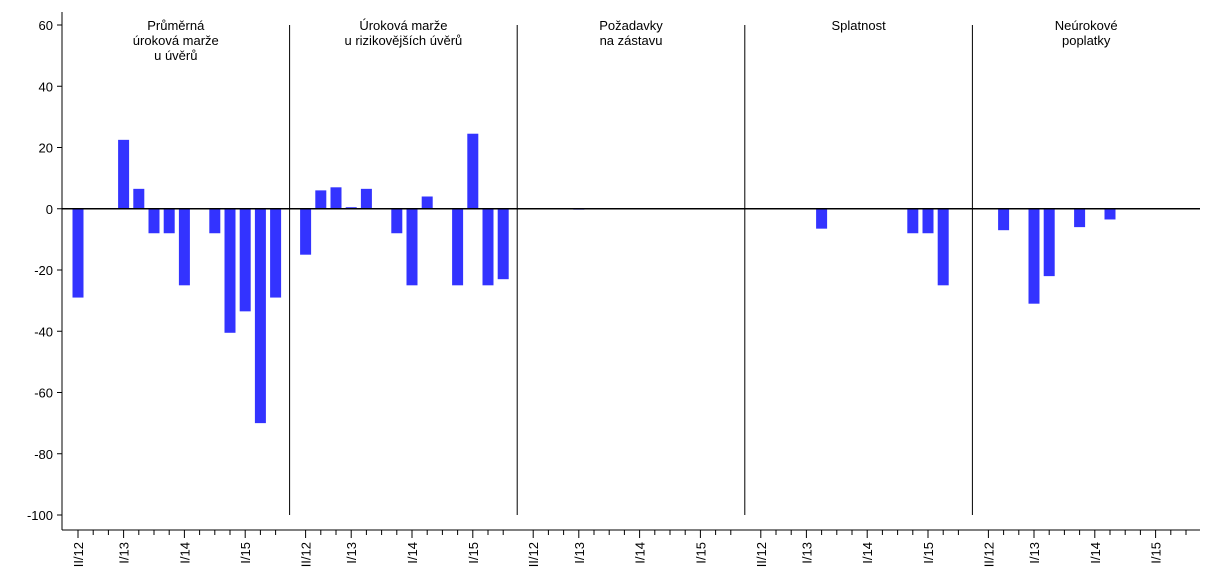 The image size is (1208, 579). What do you see at coordinates (46, 148) in the screenshot?
I see `y-tick-label: 20` at bounding box center [46, 148].